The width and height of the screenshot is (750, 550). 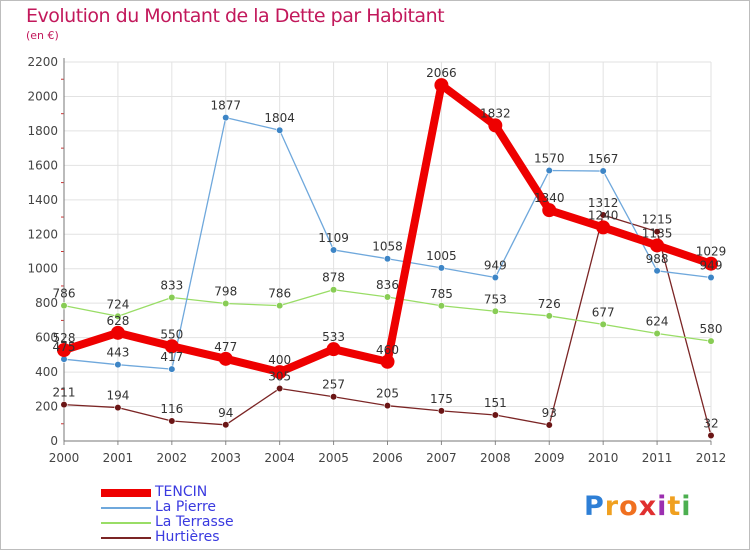 What do you see at coordinates (387, 247) in the screenshot?
I see `data-label: 1058` at bounding box center [387, 247].